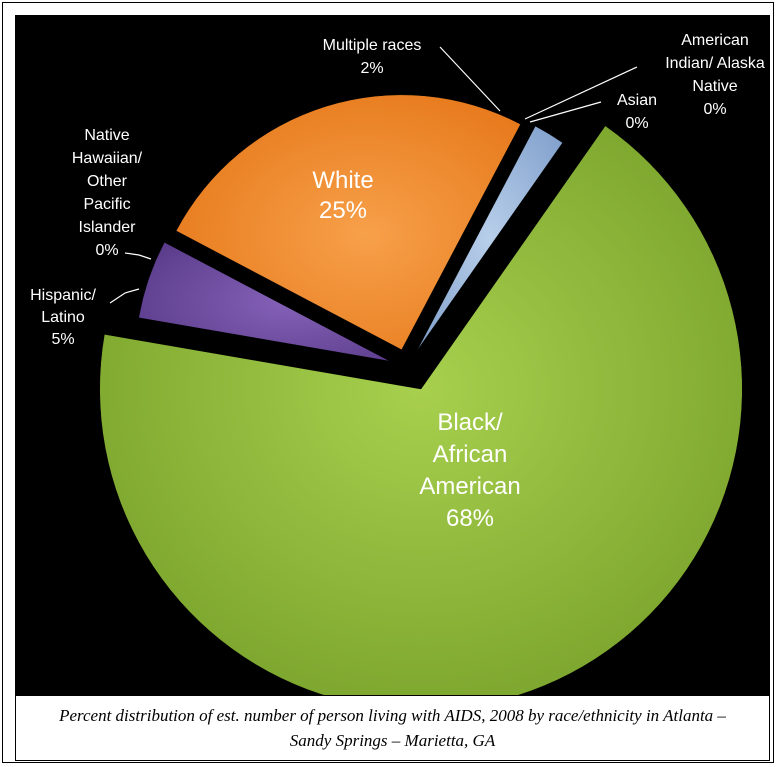  Describe the element at coordinates (715, 75) in the screenshot. I see `slice-label: American Indian/ Alaska Native 0%` at that location.